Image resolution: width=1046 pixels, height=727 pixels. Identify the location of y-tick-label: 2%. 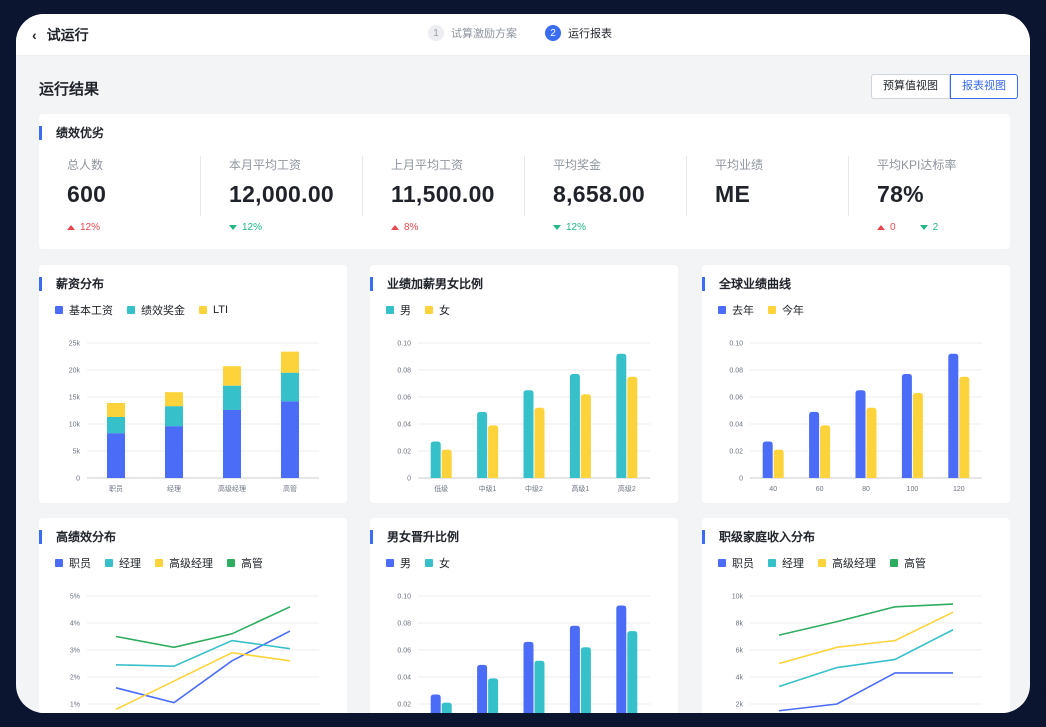
(75, 678).